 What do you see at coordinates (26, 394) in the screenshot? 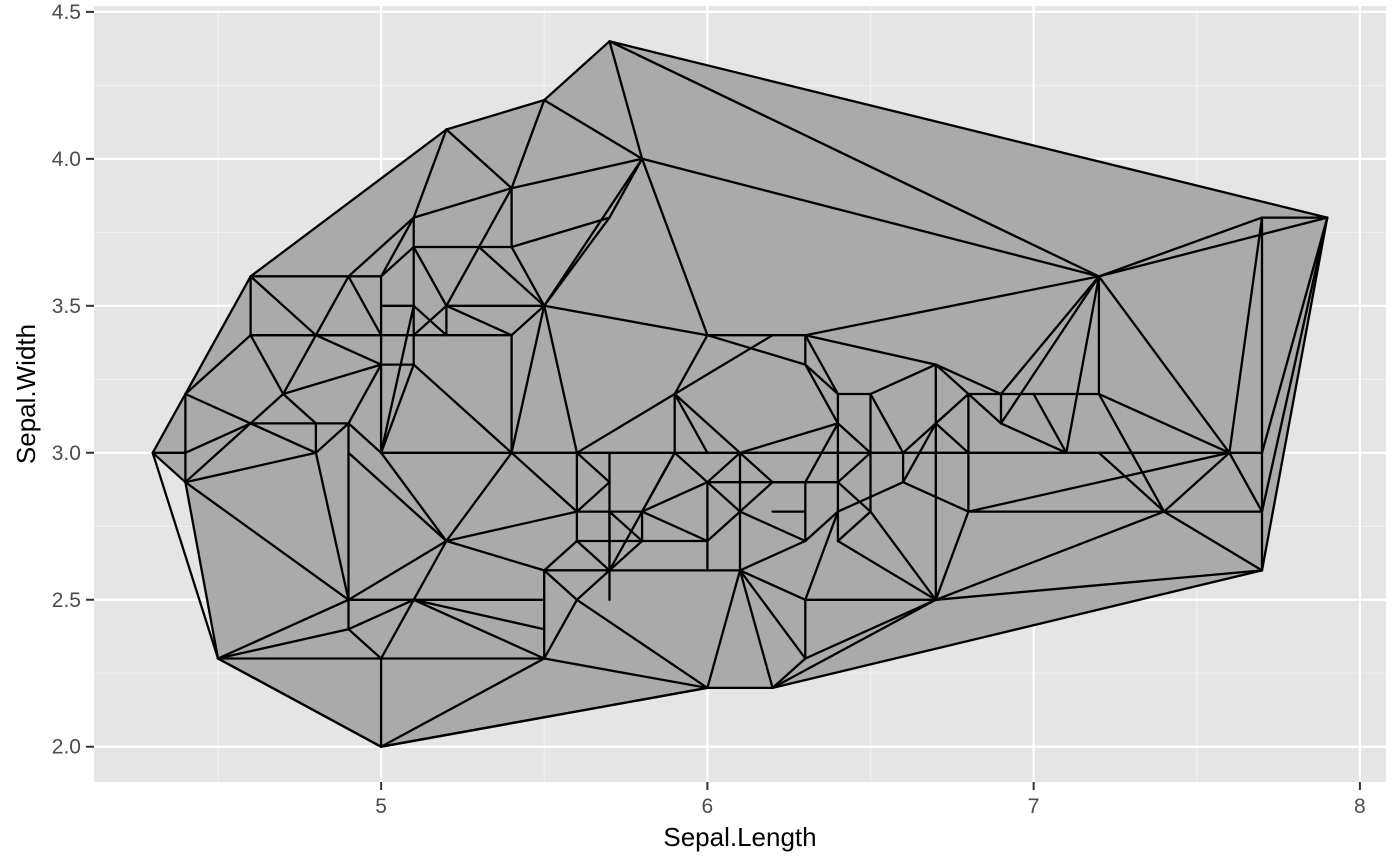
I see `y-axis-title: Sepal.Width` at bounding box center [26, 394].